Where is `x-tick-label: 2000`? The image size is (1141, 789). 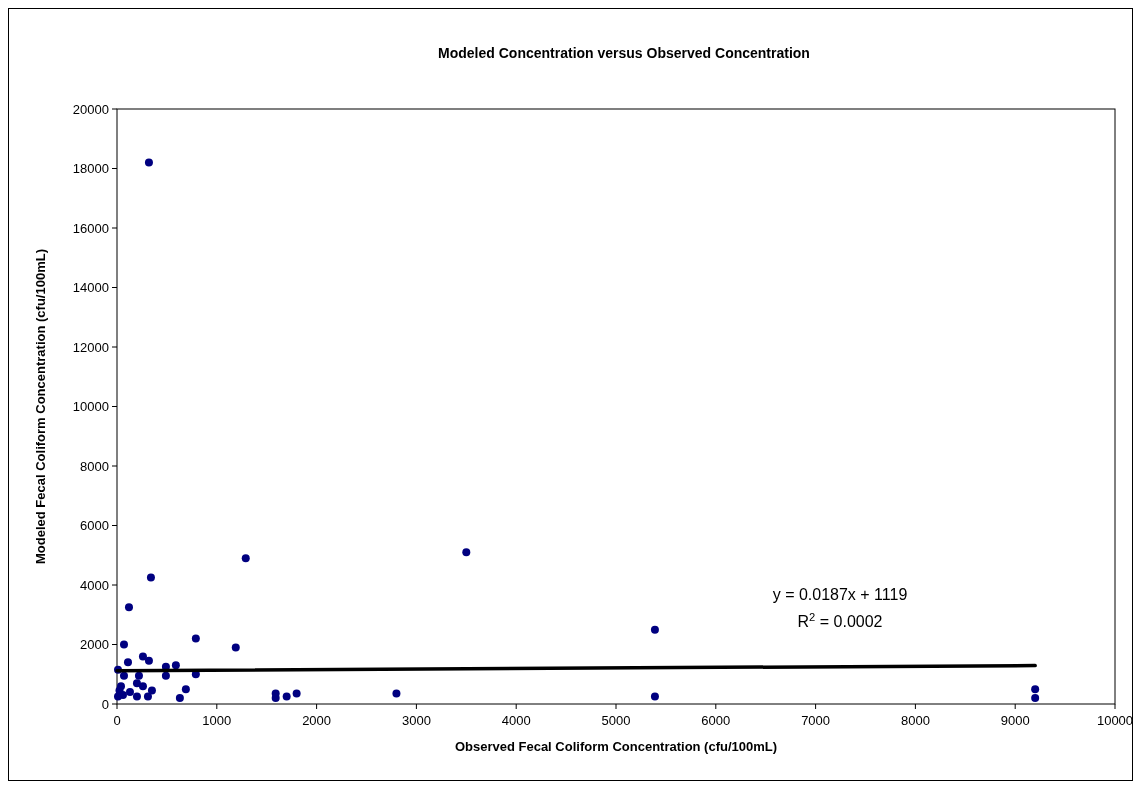
x-tick-label: 2000 is located at coordinates (317, 720).